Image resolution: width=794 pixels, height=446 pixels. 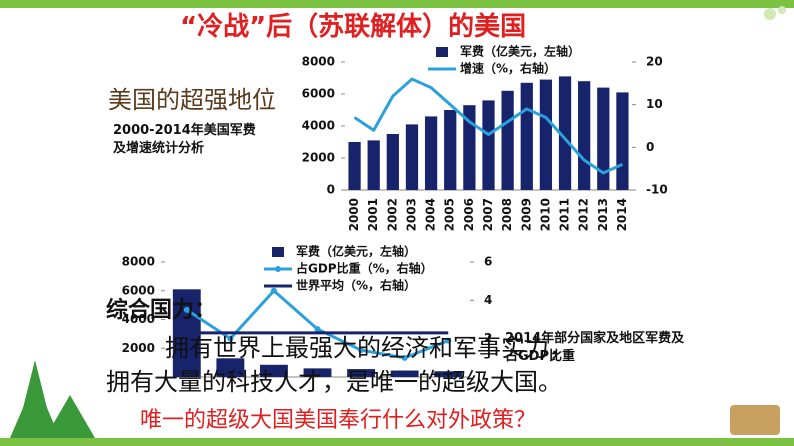 I want to click on y-tick-label: 0, so click(x=331, y=190).